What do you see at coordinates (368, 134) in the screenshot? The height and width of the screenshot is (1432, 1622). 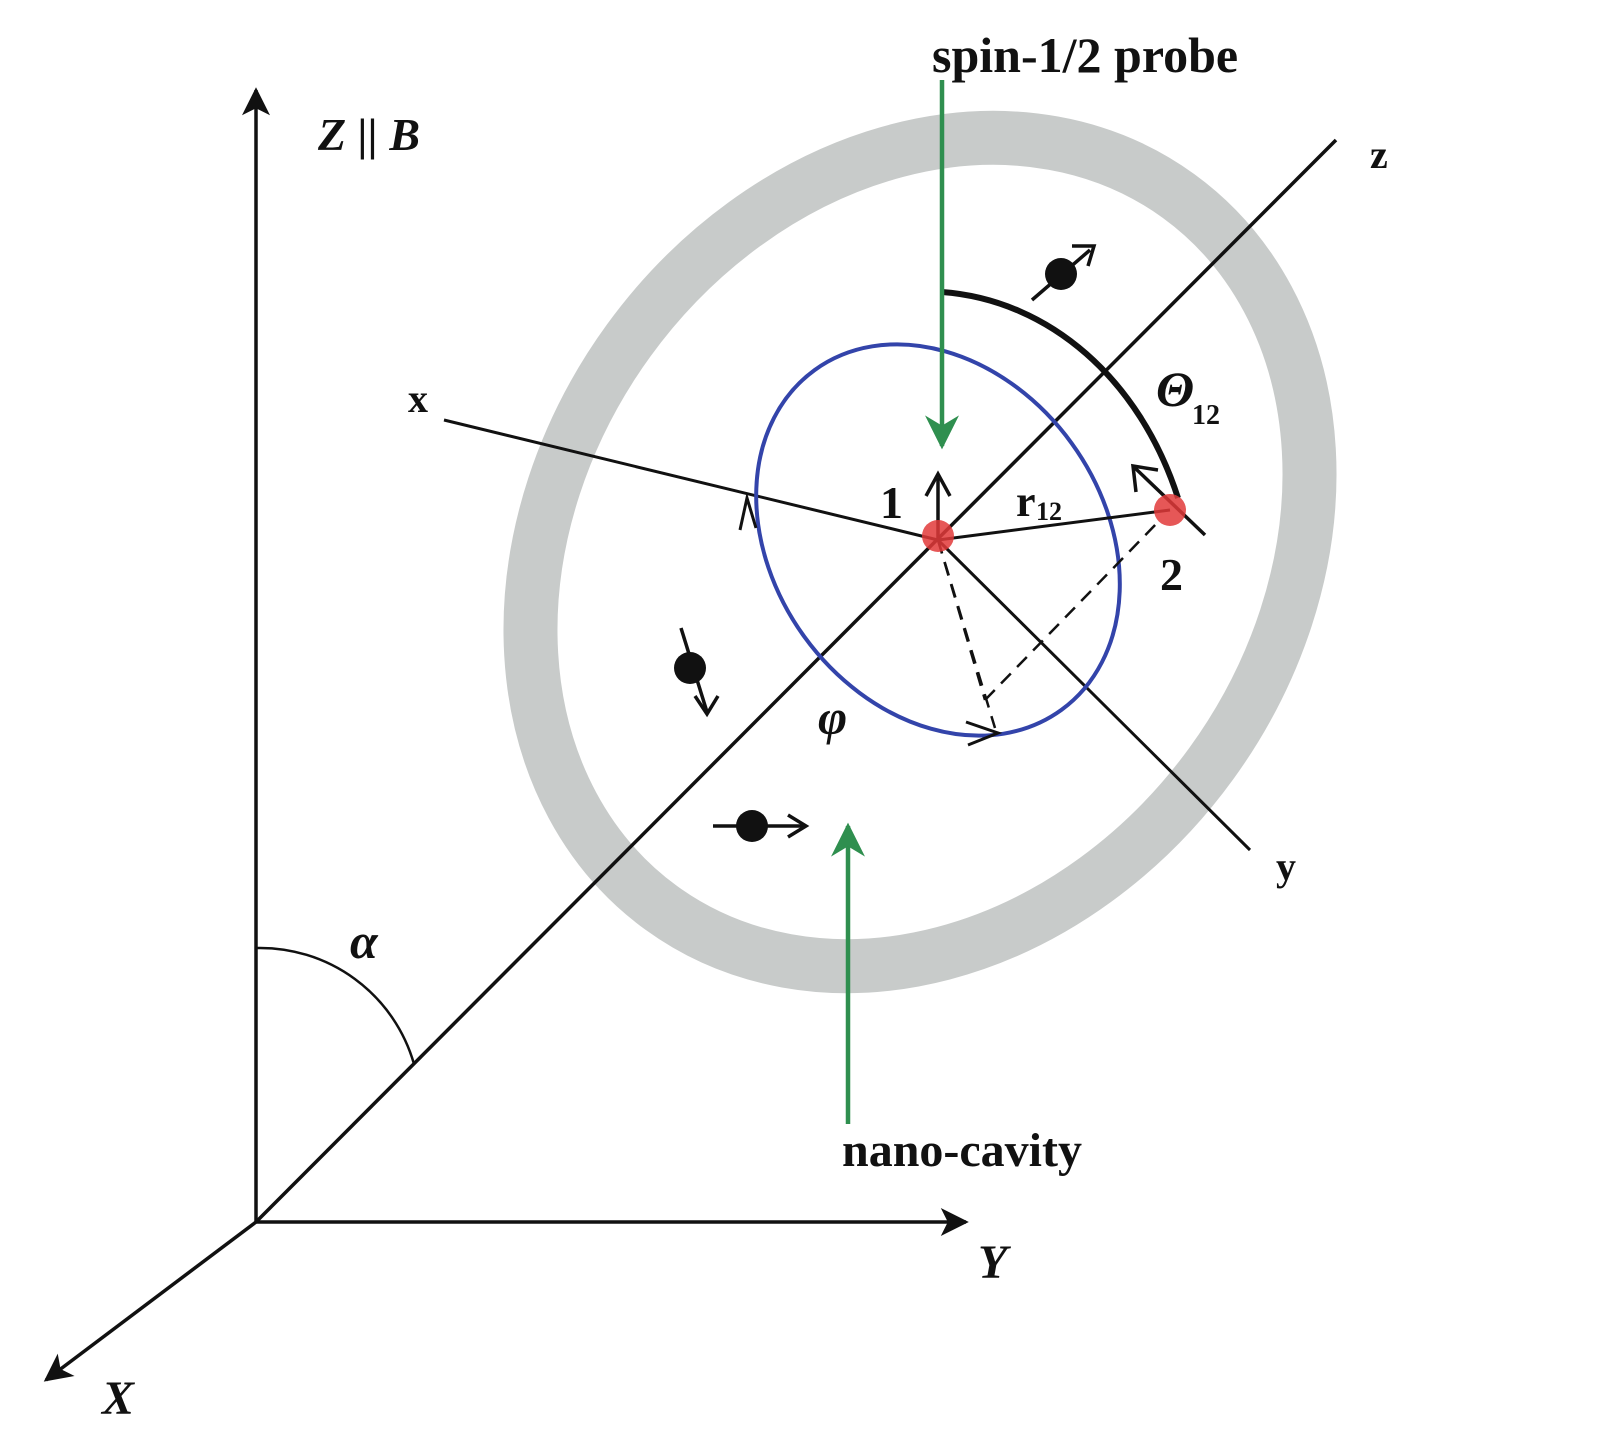 I see `label-axis-Z-parallel-B: Z || B` at bounding box center [368, 134].